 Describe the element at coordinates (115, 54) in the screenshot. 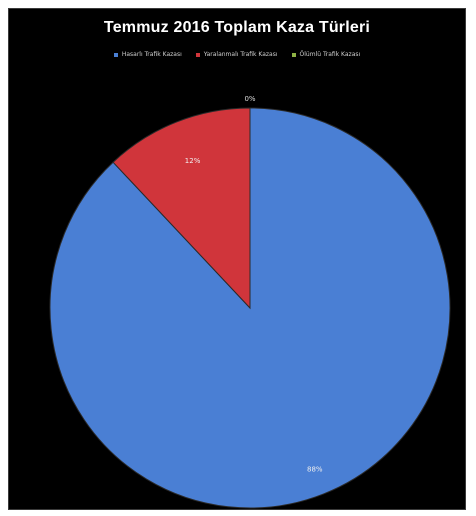

I see `legend-swatch-hasarli` at that location.